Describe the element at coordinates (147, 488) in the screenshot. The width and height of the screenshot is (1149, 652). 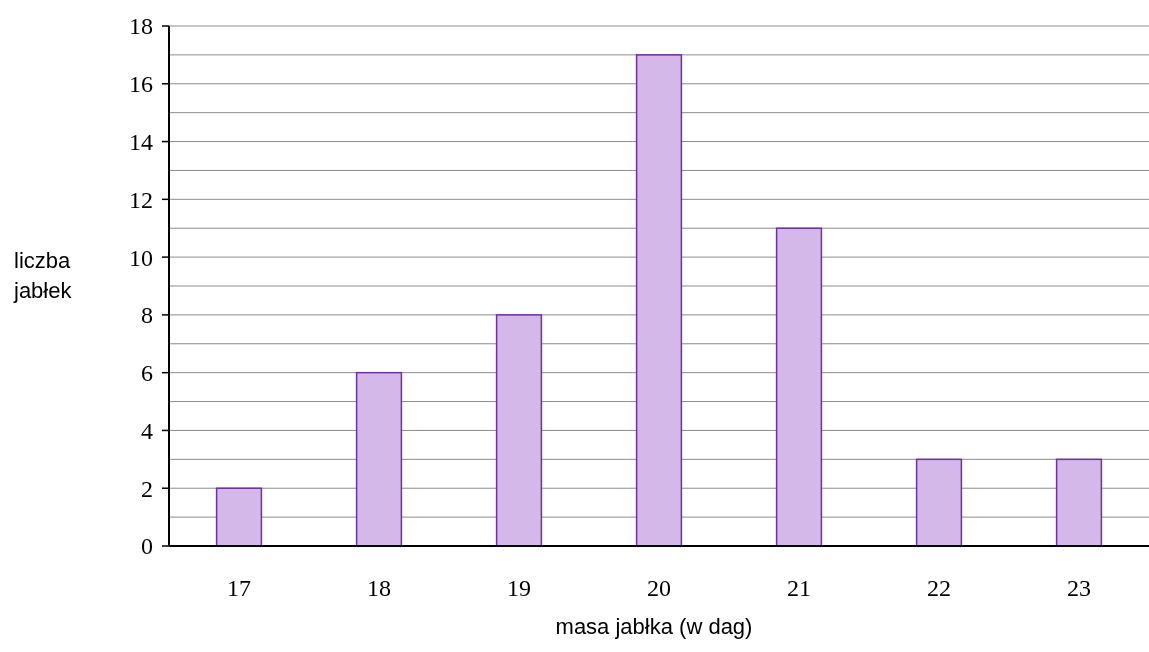
I see `y-tick-label: 2` at that location.